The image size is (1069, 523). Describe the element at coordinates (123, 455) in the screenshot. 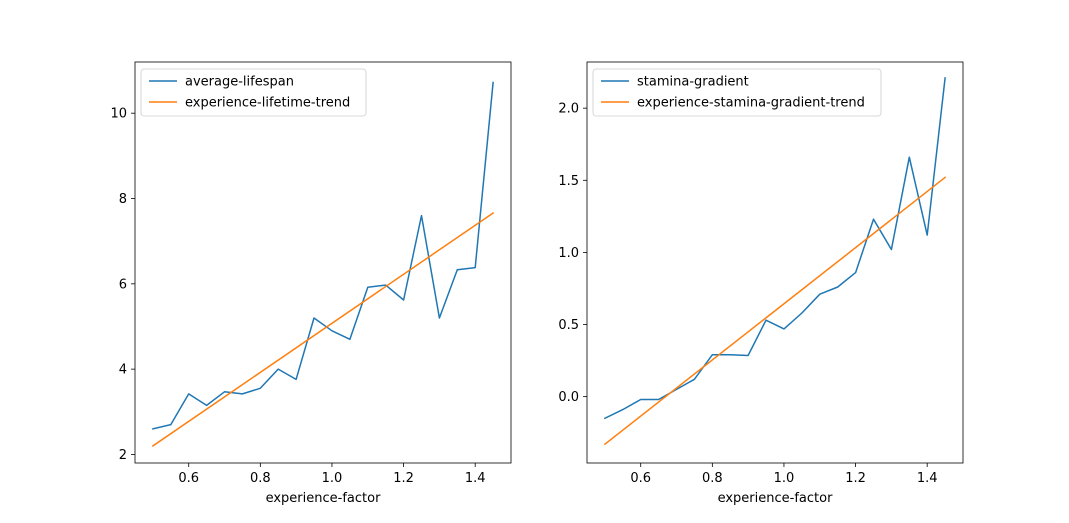

I see `y-tick-label: 2` at that location.